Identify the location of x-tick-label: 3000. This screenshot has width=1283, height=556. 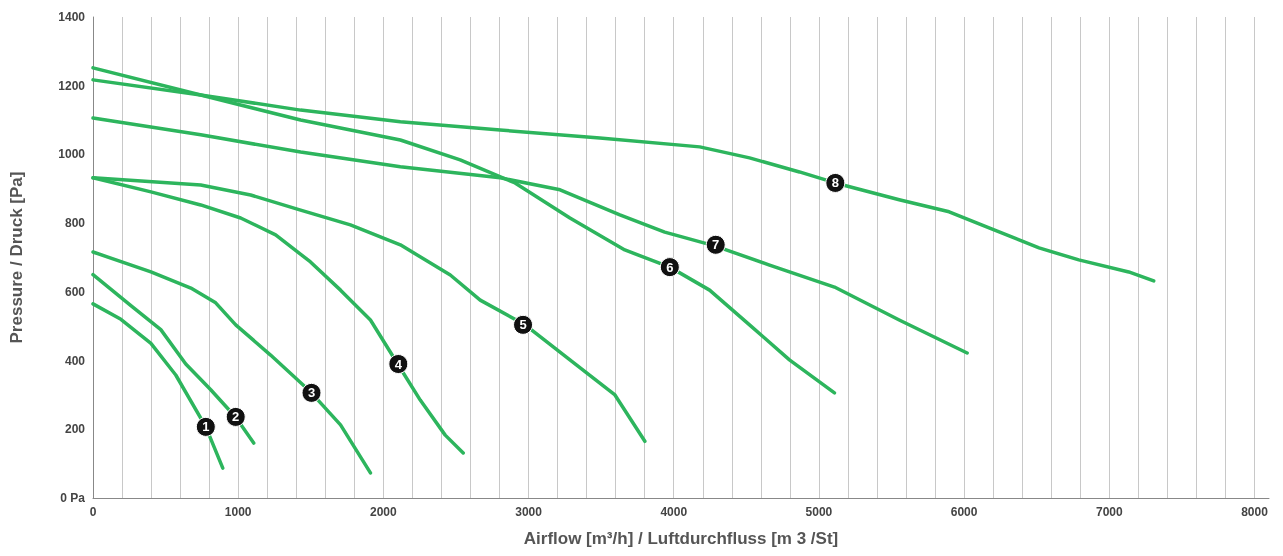
(529, 512).